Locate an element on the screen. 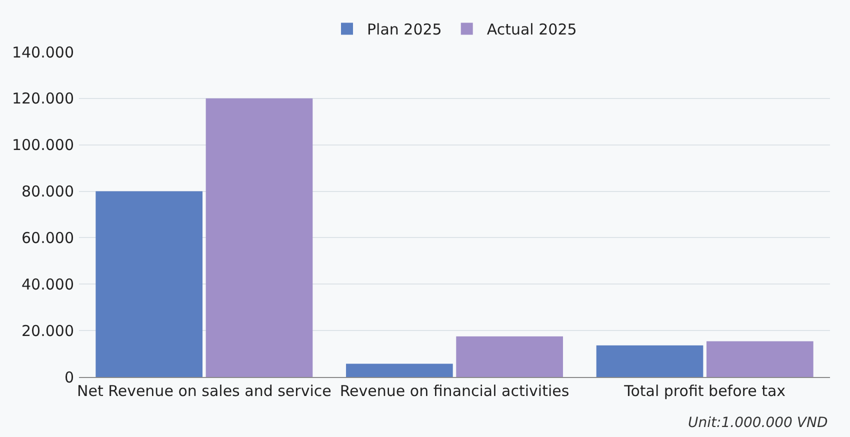 The width and height of the screenshot is (850, 437). y-tick-label: 120.000 is located at coordinates (43, 99).